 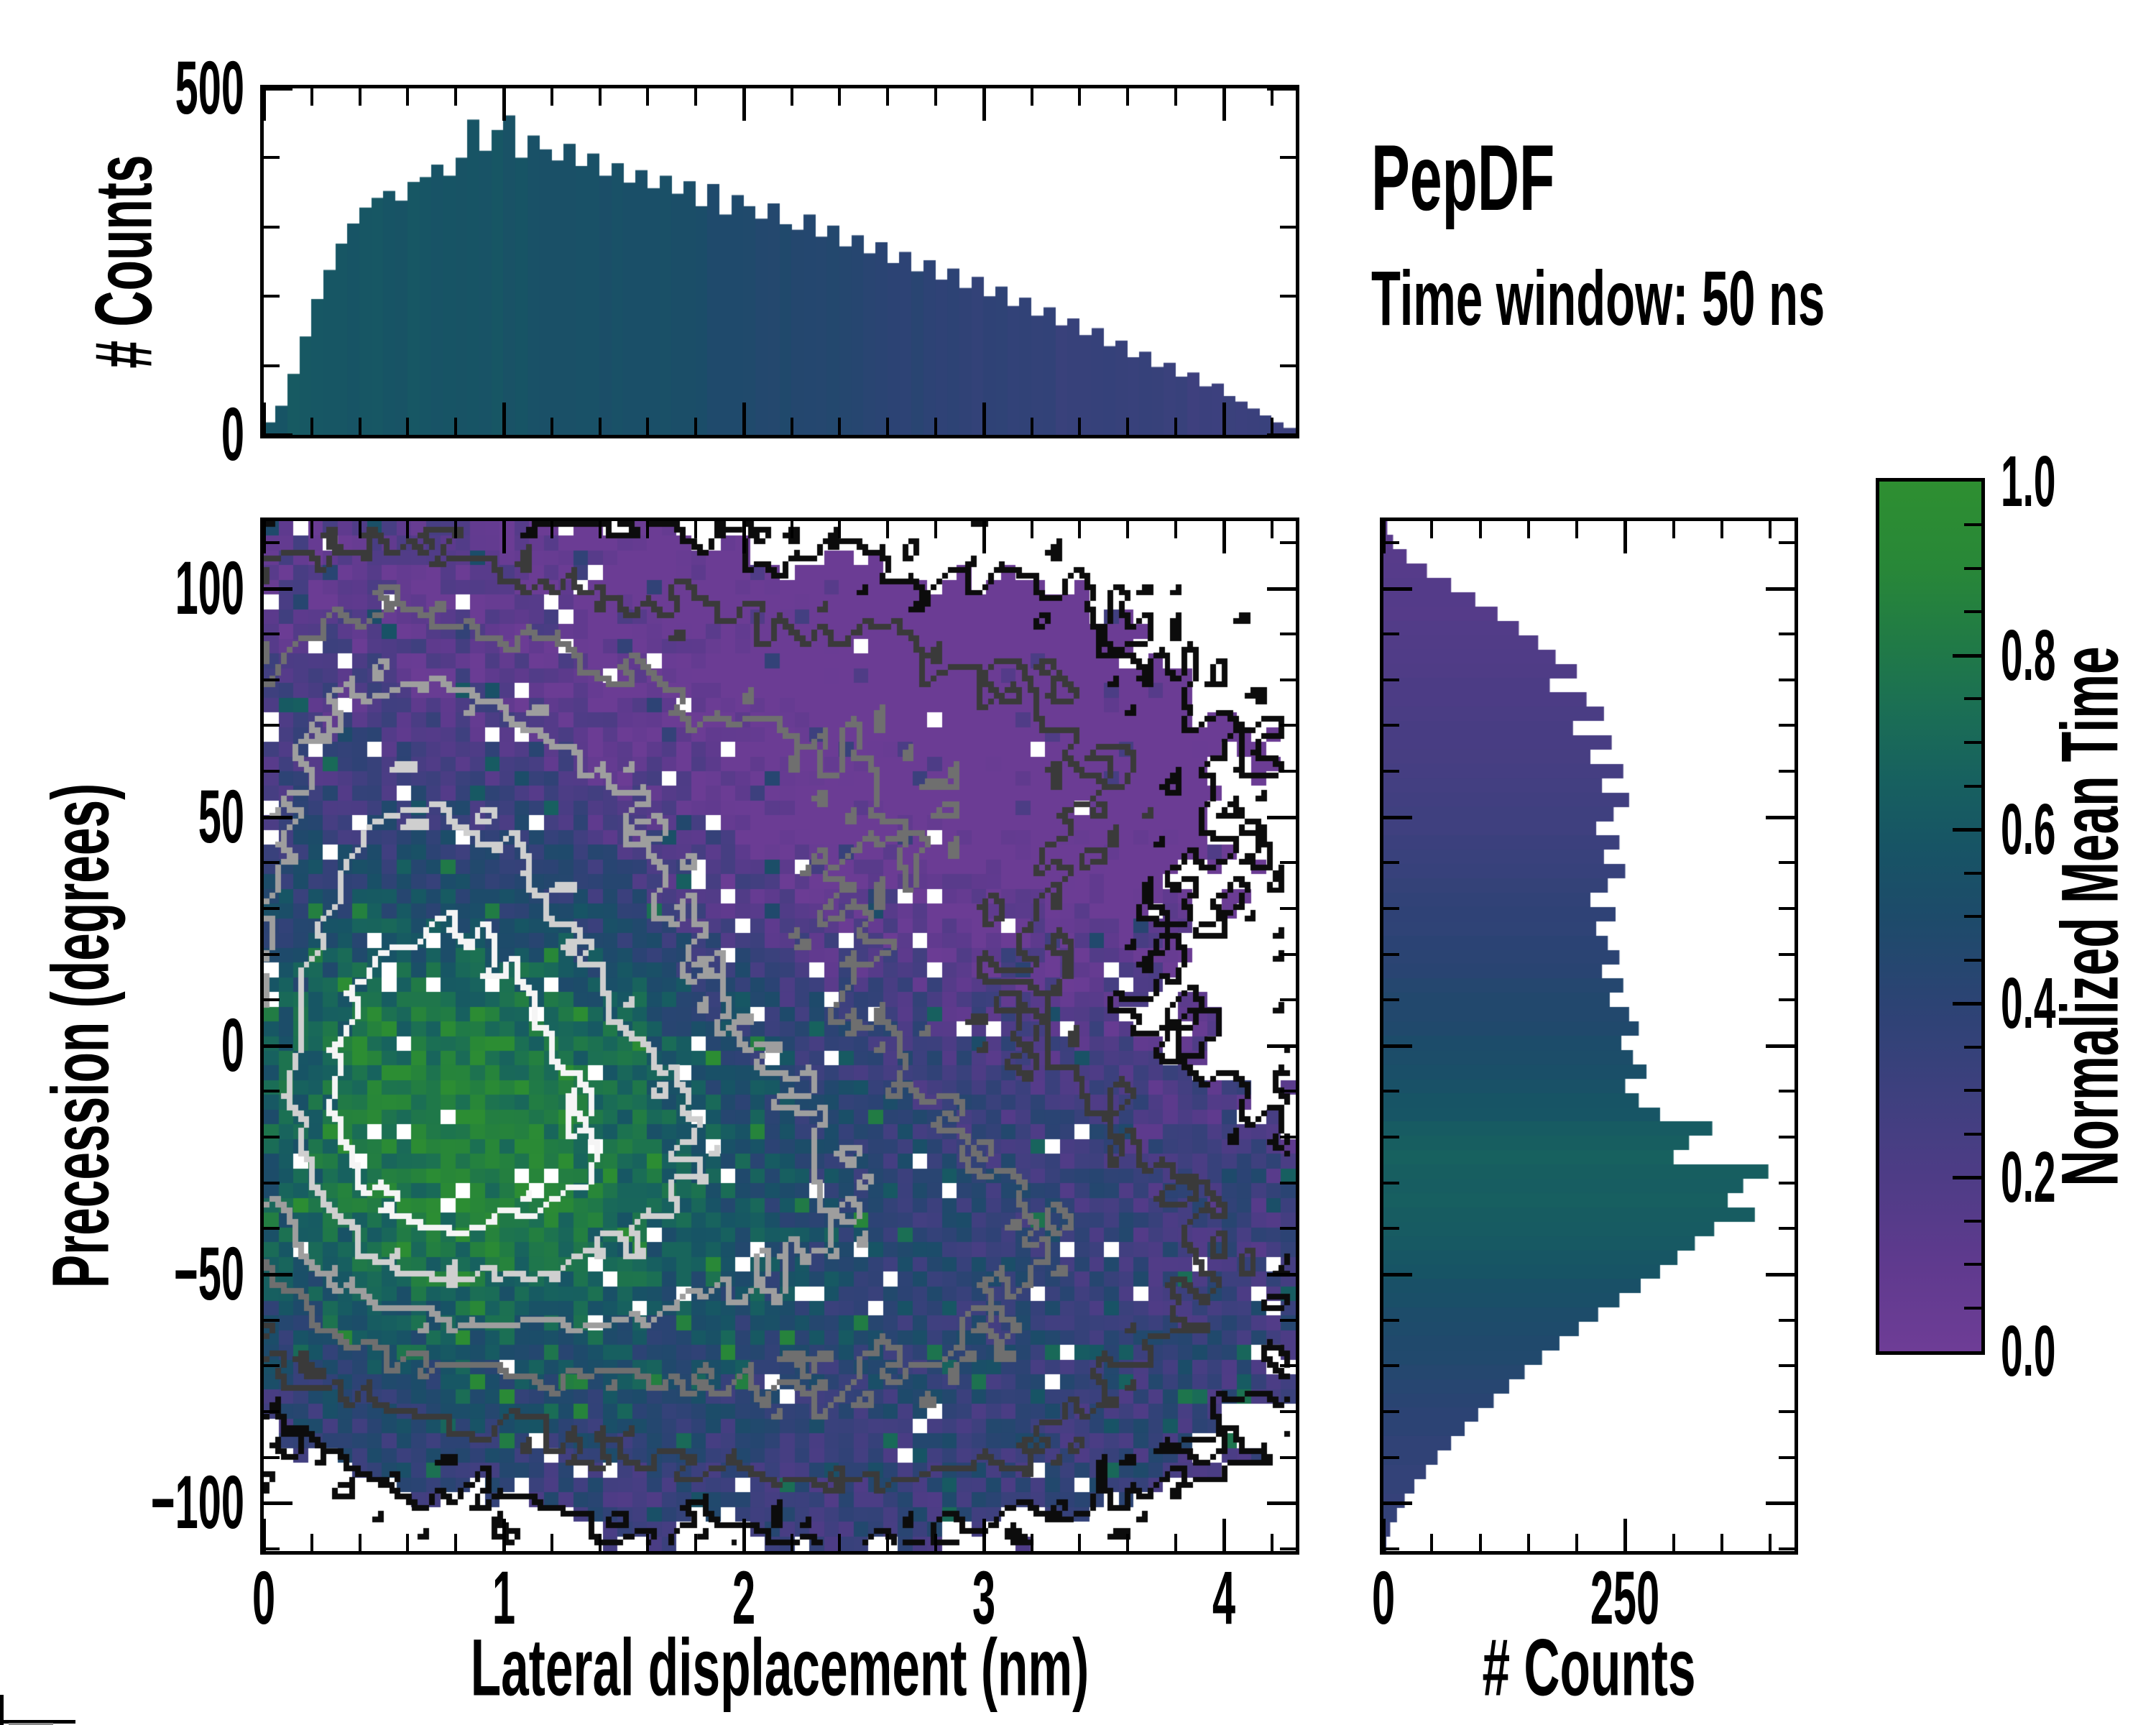 I want to click on main-y-axis-label: Precession (degrees), so click(x=80, y=1036).